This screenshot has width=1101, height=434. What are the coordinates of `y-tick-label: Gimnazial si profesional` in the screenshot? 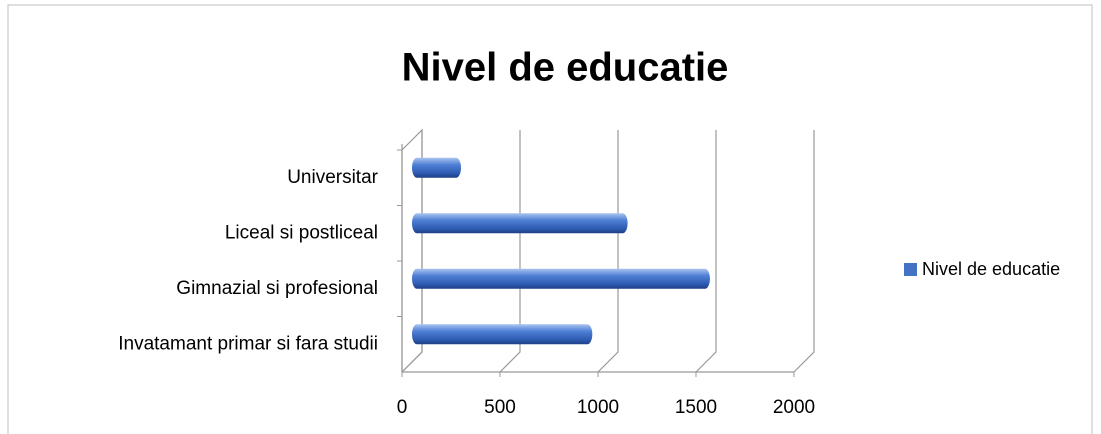 It's located at (277, 288).